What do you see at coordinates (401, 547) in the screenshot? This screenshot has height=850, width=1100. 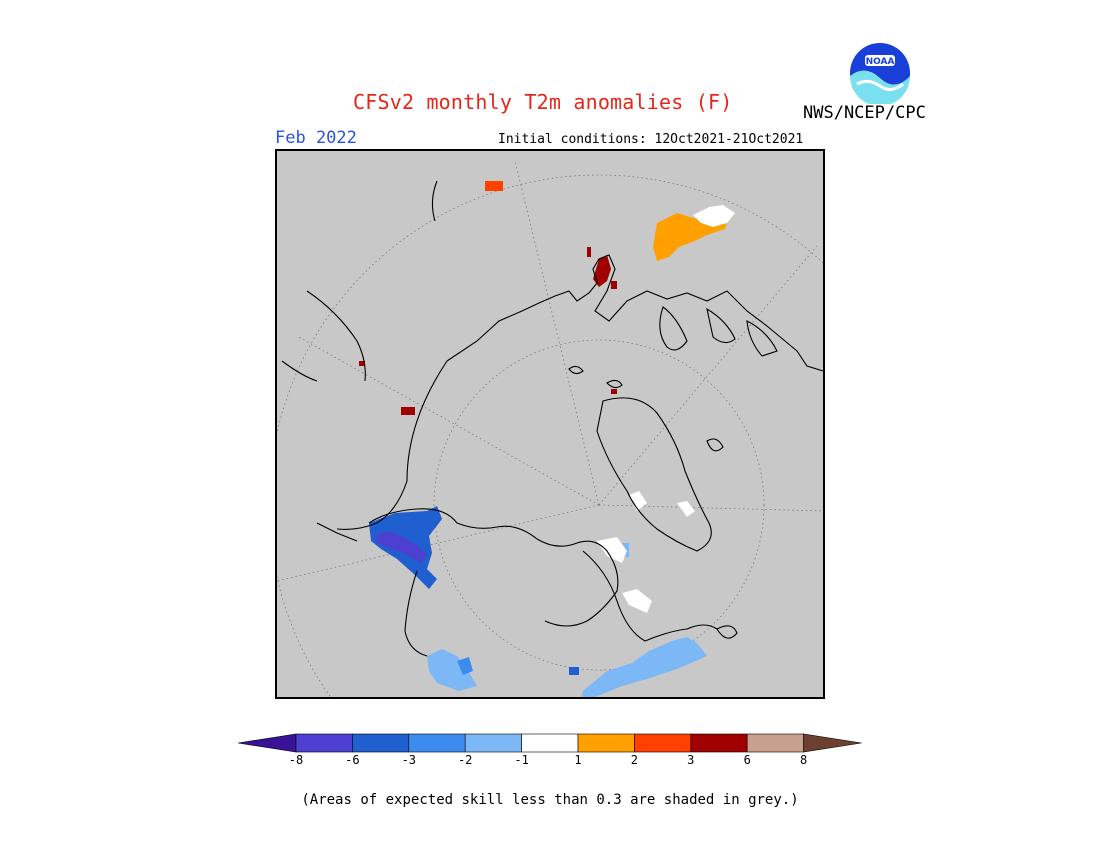 I see `alaska-core-cold` at bounding box center [401, 547].